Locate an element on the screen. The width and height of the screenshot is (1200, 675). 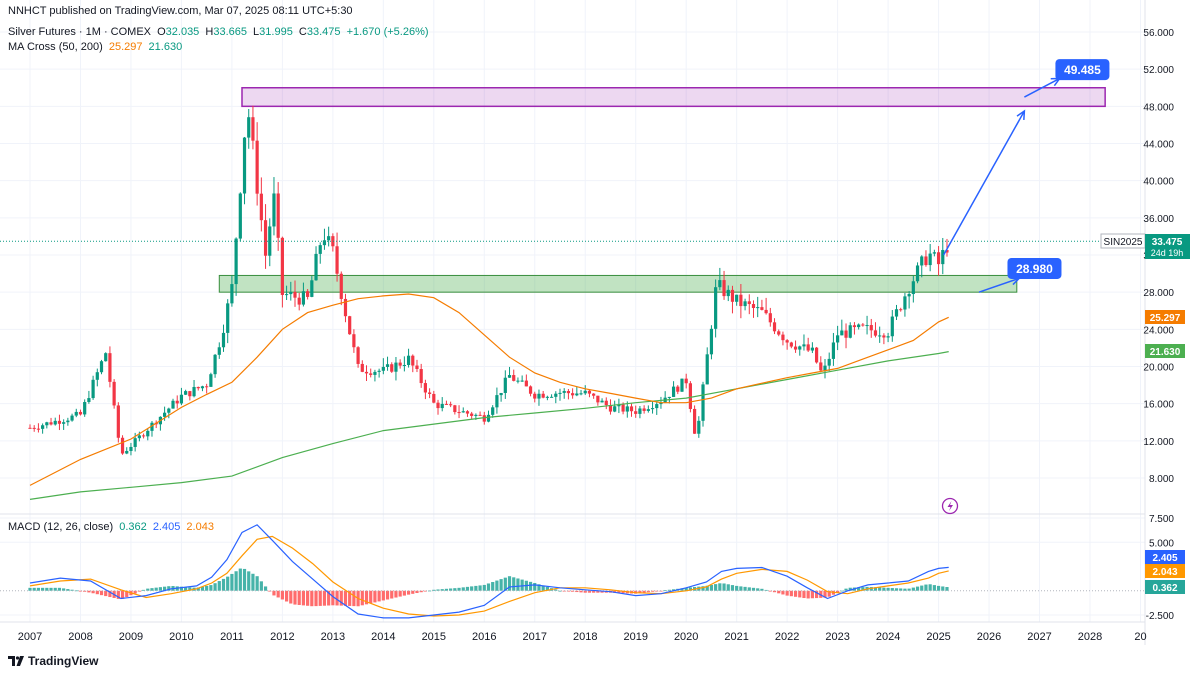
macd-legend: MACD (12, 26, close) 0.362 2.405 2.043 is located at coordinates (111, 527).